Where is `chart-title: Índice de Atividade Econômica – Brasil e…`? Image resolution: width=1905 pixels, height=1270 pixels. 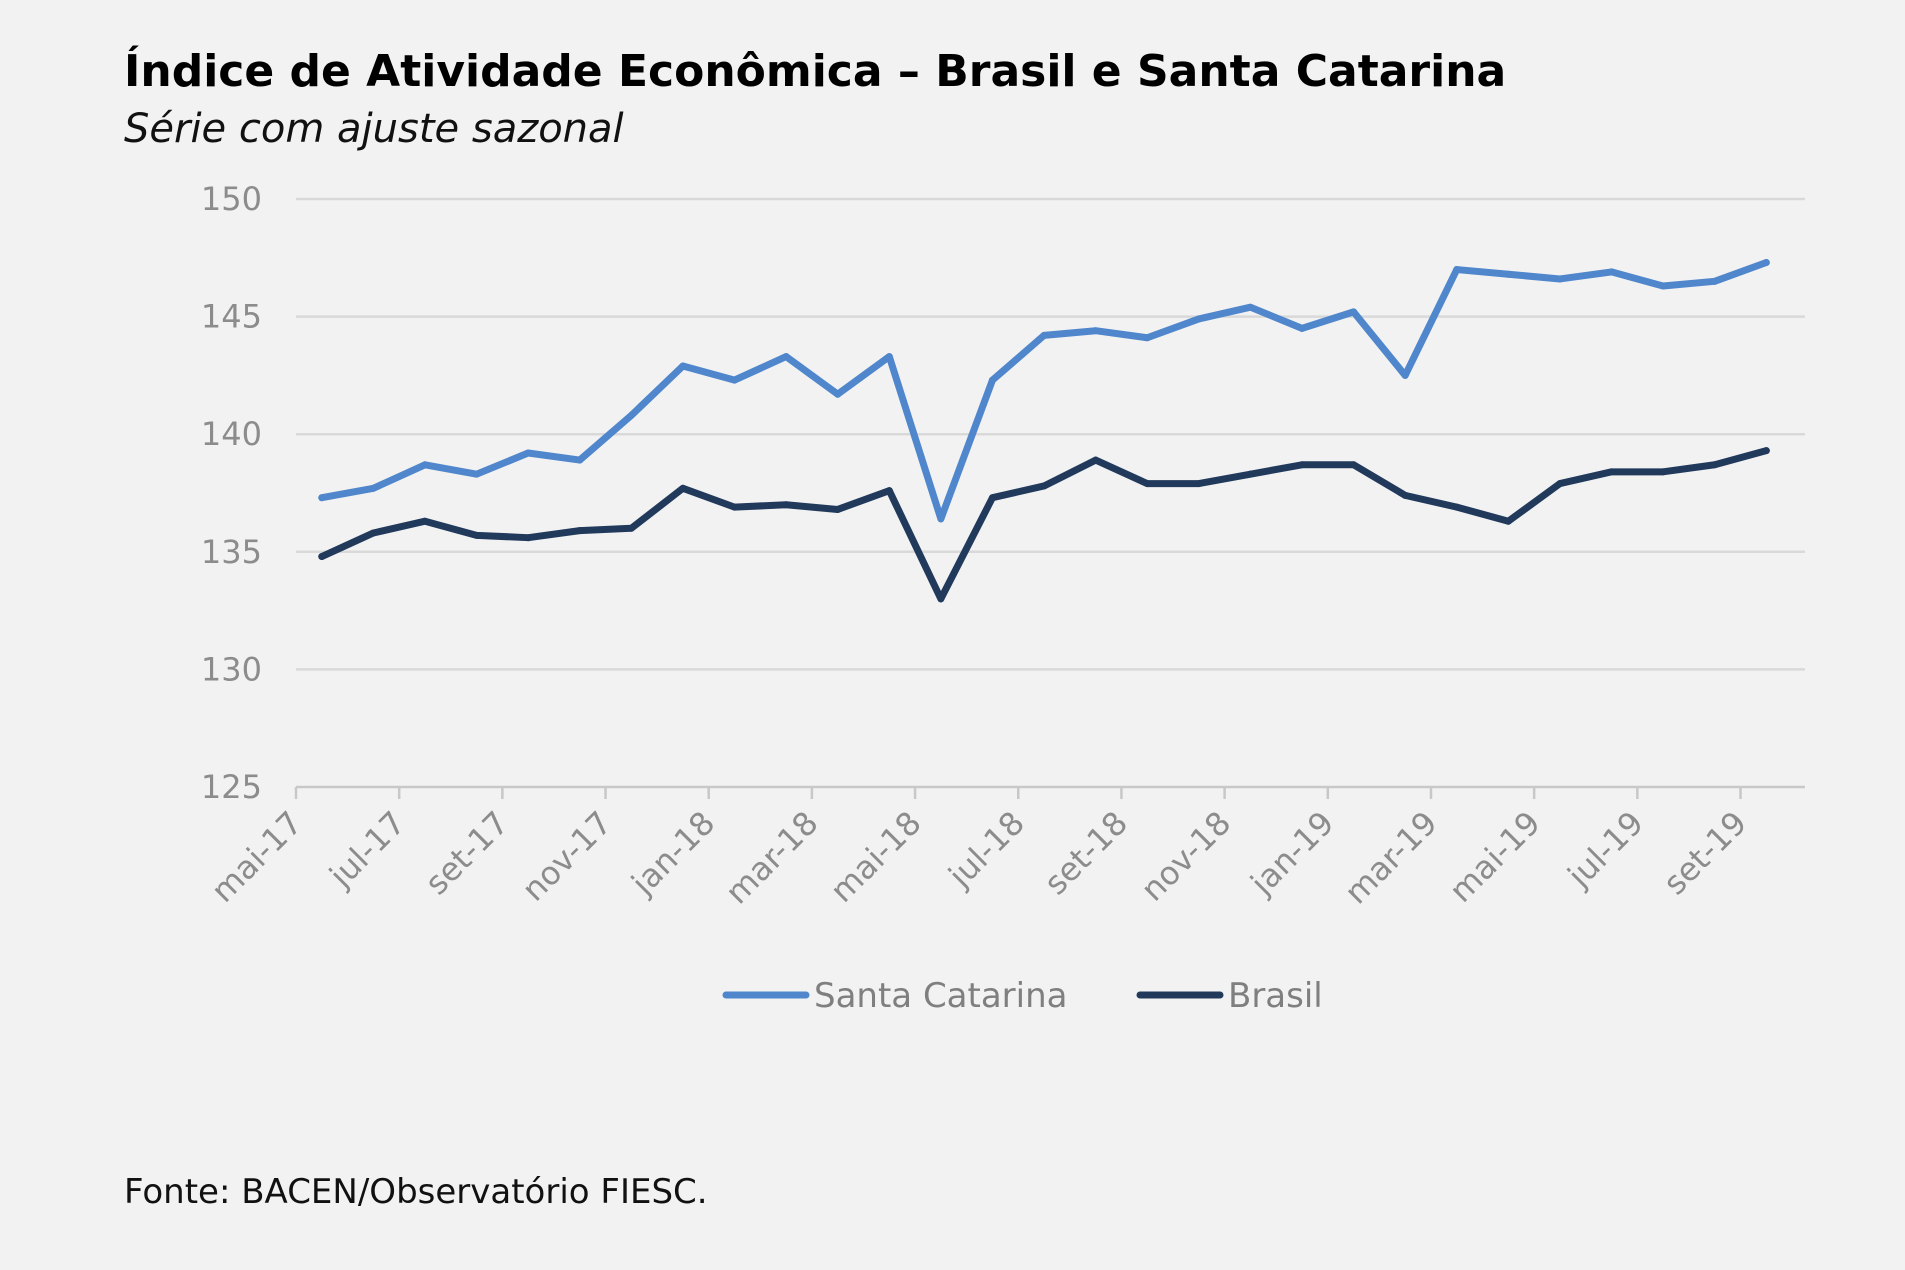 chart-title: Índice de Atividade Econômica – Brasil e… is located at coordinates (815, 70).